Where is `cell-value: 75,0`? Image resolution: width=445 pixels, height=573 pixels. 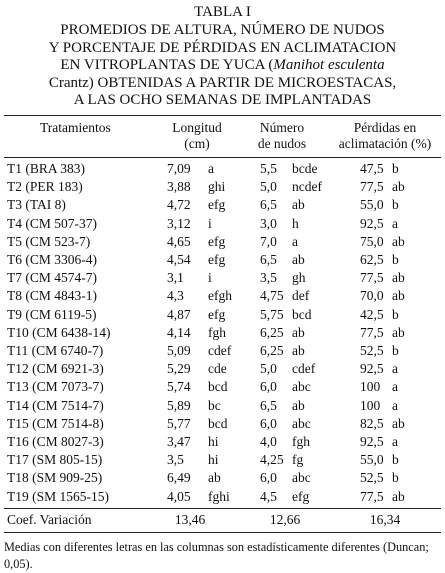 cell-value: 75,0 is located at coordinates (372, 241).